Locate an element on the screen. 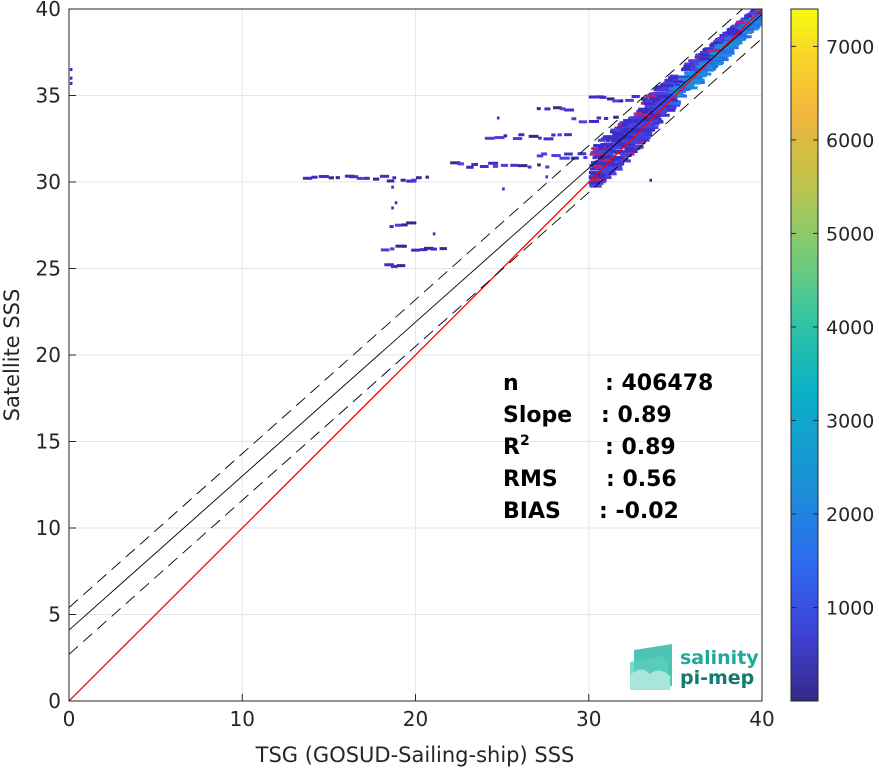  y-tick-label: 5 is located at coordinates (54, 615).